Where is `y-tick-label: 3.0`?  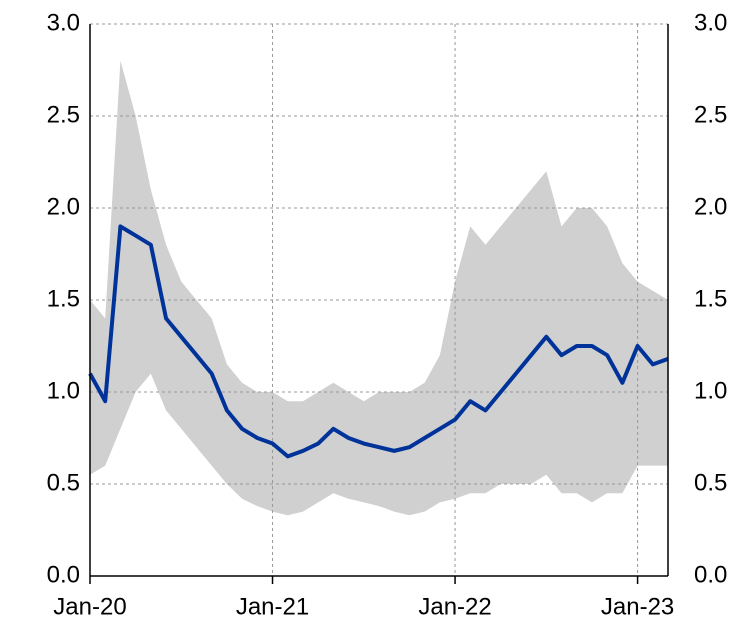
y-tick-label: 3.0 is located at coordinates (63, 22).